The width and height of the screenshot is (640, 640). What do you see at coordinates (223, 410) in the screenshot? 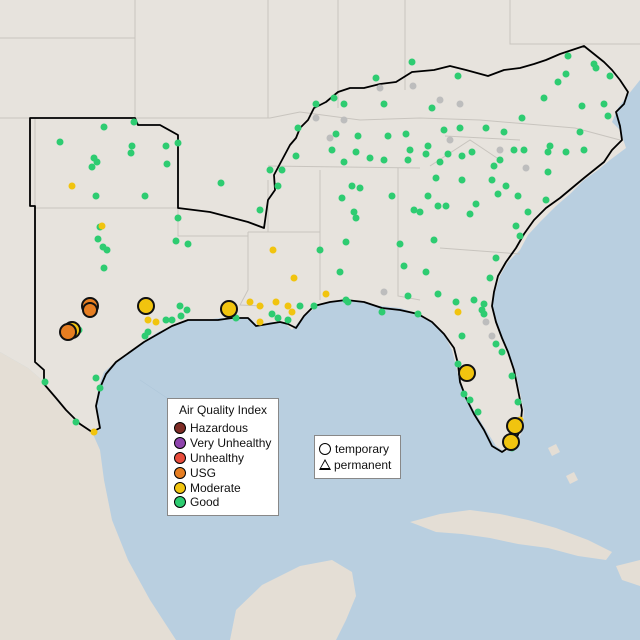
I see `aqi-legend-title: Air Quality Index` at bounding box center [223, 410].